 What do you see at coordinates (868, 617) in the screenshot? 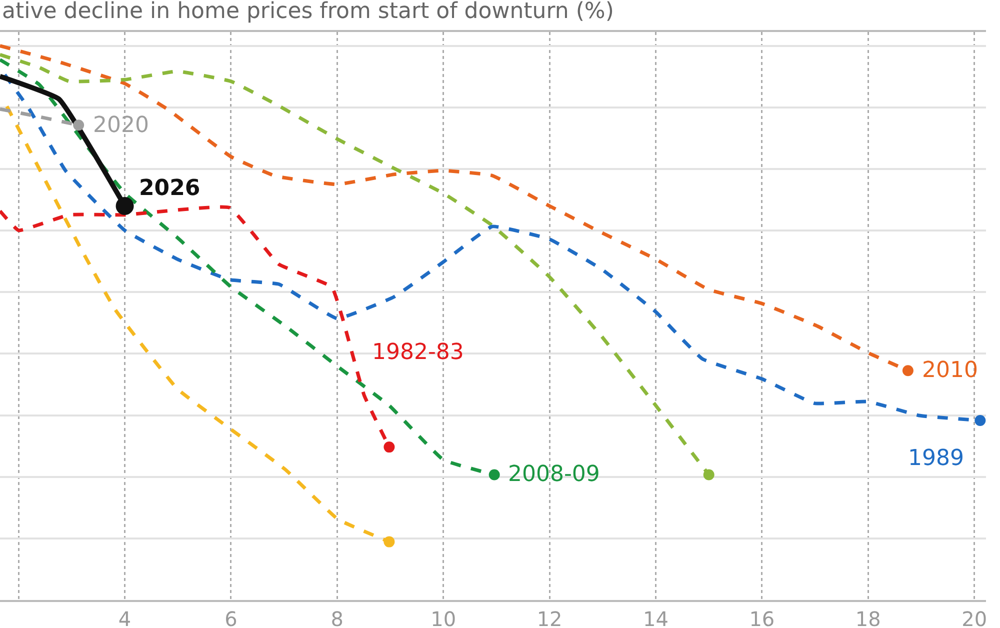
I see `x-tick-label: 18` at bounding box center [868, 617].